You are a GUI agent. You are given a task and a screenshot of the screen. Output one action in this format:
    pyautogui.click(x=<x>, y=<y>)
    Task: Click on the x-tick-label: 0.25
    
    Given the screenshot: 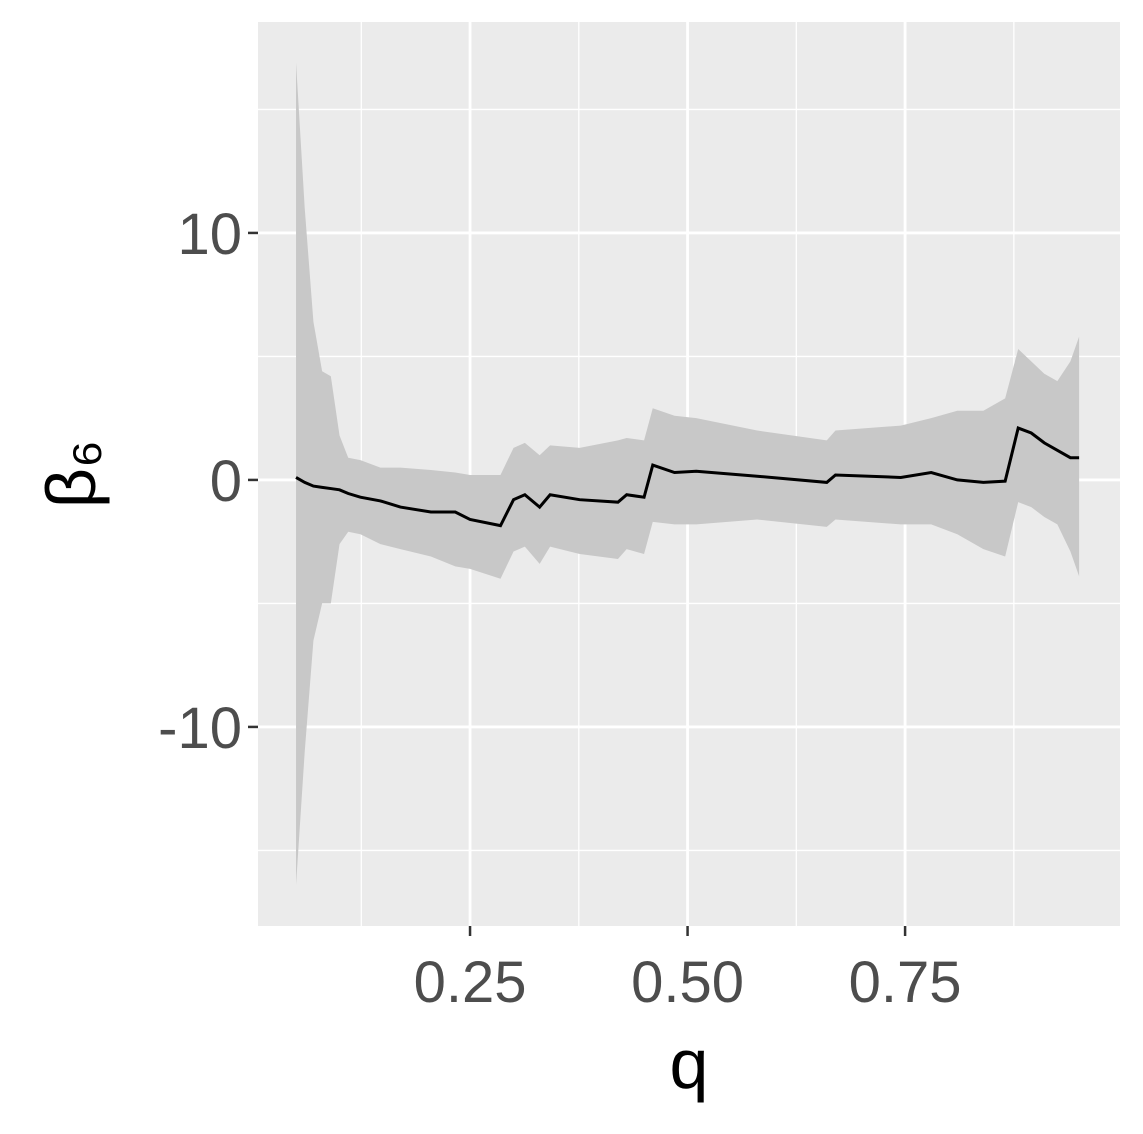 What is the action you would take?
    pyautogui.click(x=470, y=982)
    